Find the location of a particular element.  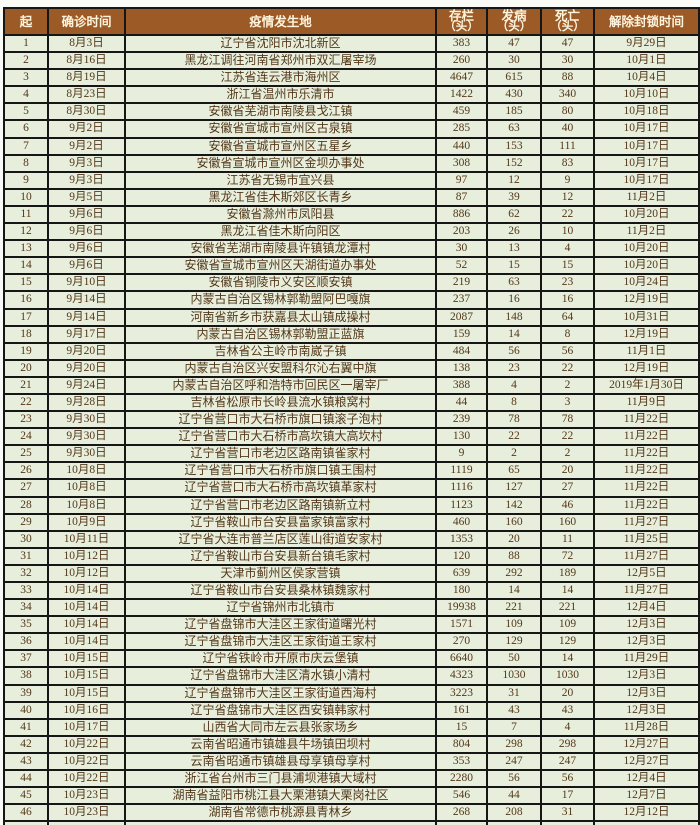

cell-sick: 298 is located at coordinates (514, 744).